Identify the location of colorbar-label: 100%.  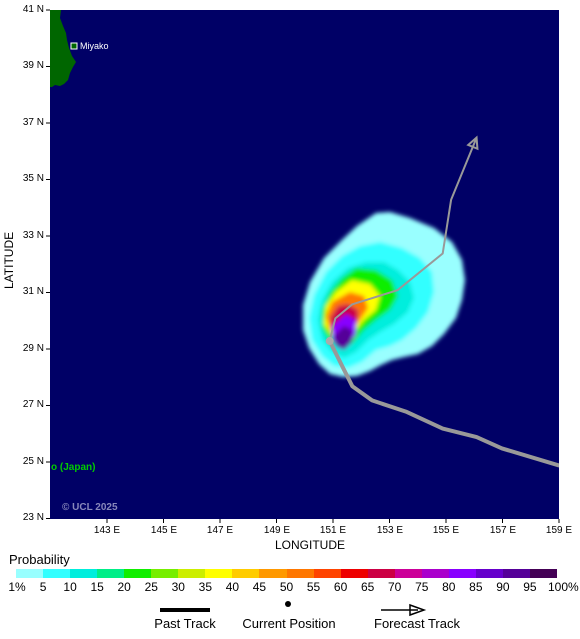
(563, 587).